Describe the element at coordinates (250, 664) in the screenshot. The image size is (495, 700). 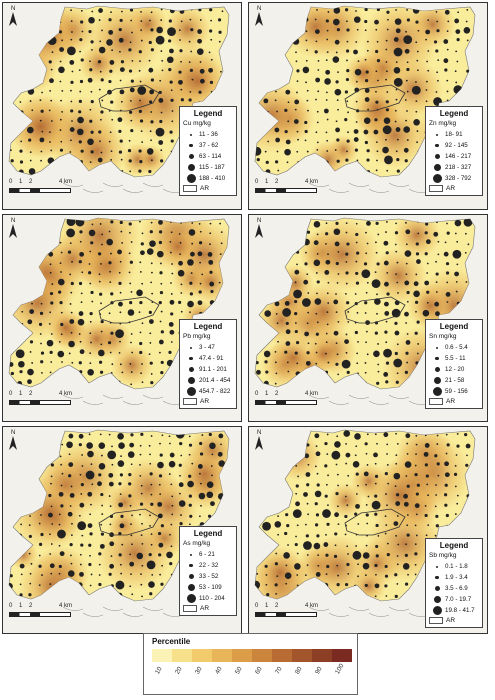
I see `percentile-legend: Percentile 10 20 30 40 50 60 70 80 90 100` at that location.